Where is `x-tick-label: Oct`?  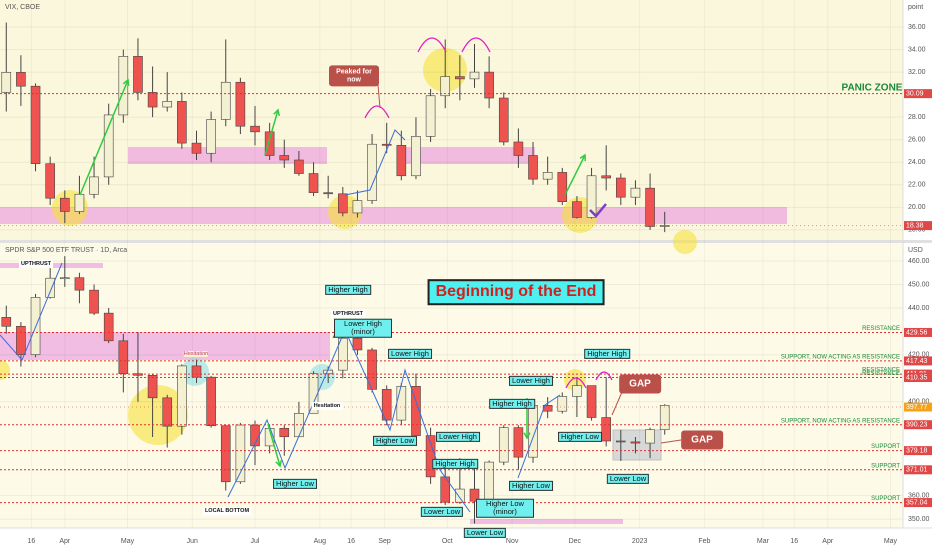
x-tick-label: Oct is located at coordinates (447, 541).